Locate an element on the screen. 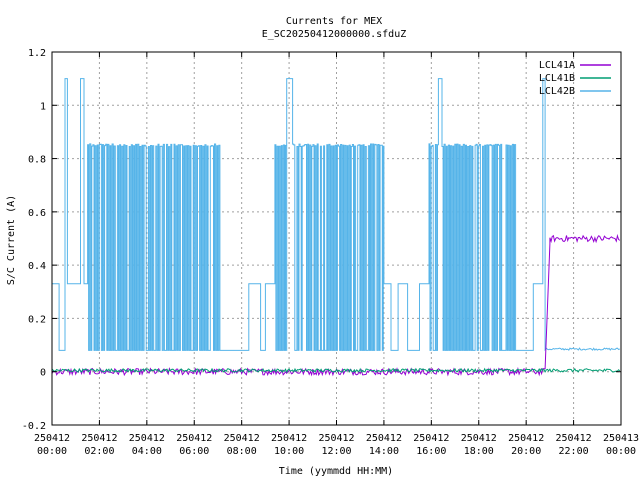 The image size is (640, 480). y-tick-label: -0.2 is located at coordinates (34, 426).